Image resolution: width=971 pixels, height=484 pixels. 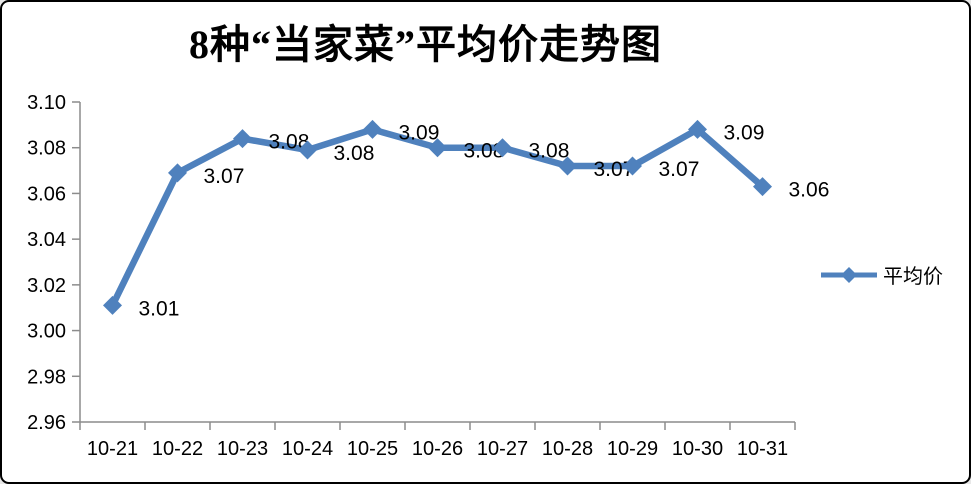 What do you see at coordinates (425, 44) in the screenshot?
I see `chart-title: 8种“当家菜”平均价走势图` at bounding box center [425, 44].